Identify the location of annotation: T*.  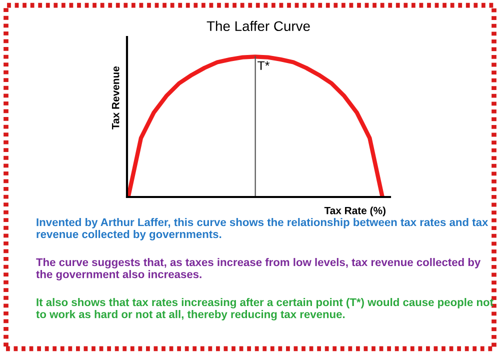
(264, 65).